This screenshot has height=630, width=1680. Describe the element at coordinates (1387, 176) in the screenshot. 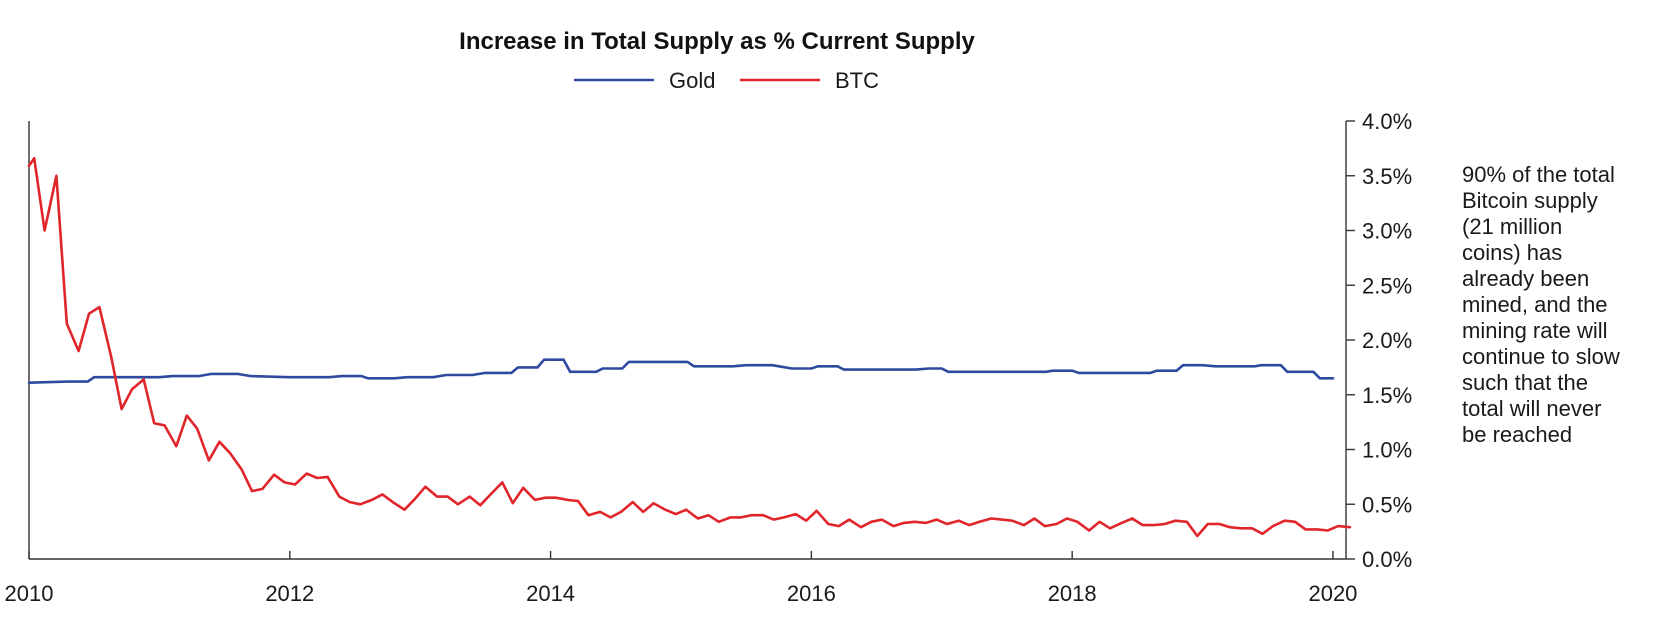

I see `y-tick-label: 3.5%` at that location.